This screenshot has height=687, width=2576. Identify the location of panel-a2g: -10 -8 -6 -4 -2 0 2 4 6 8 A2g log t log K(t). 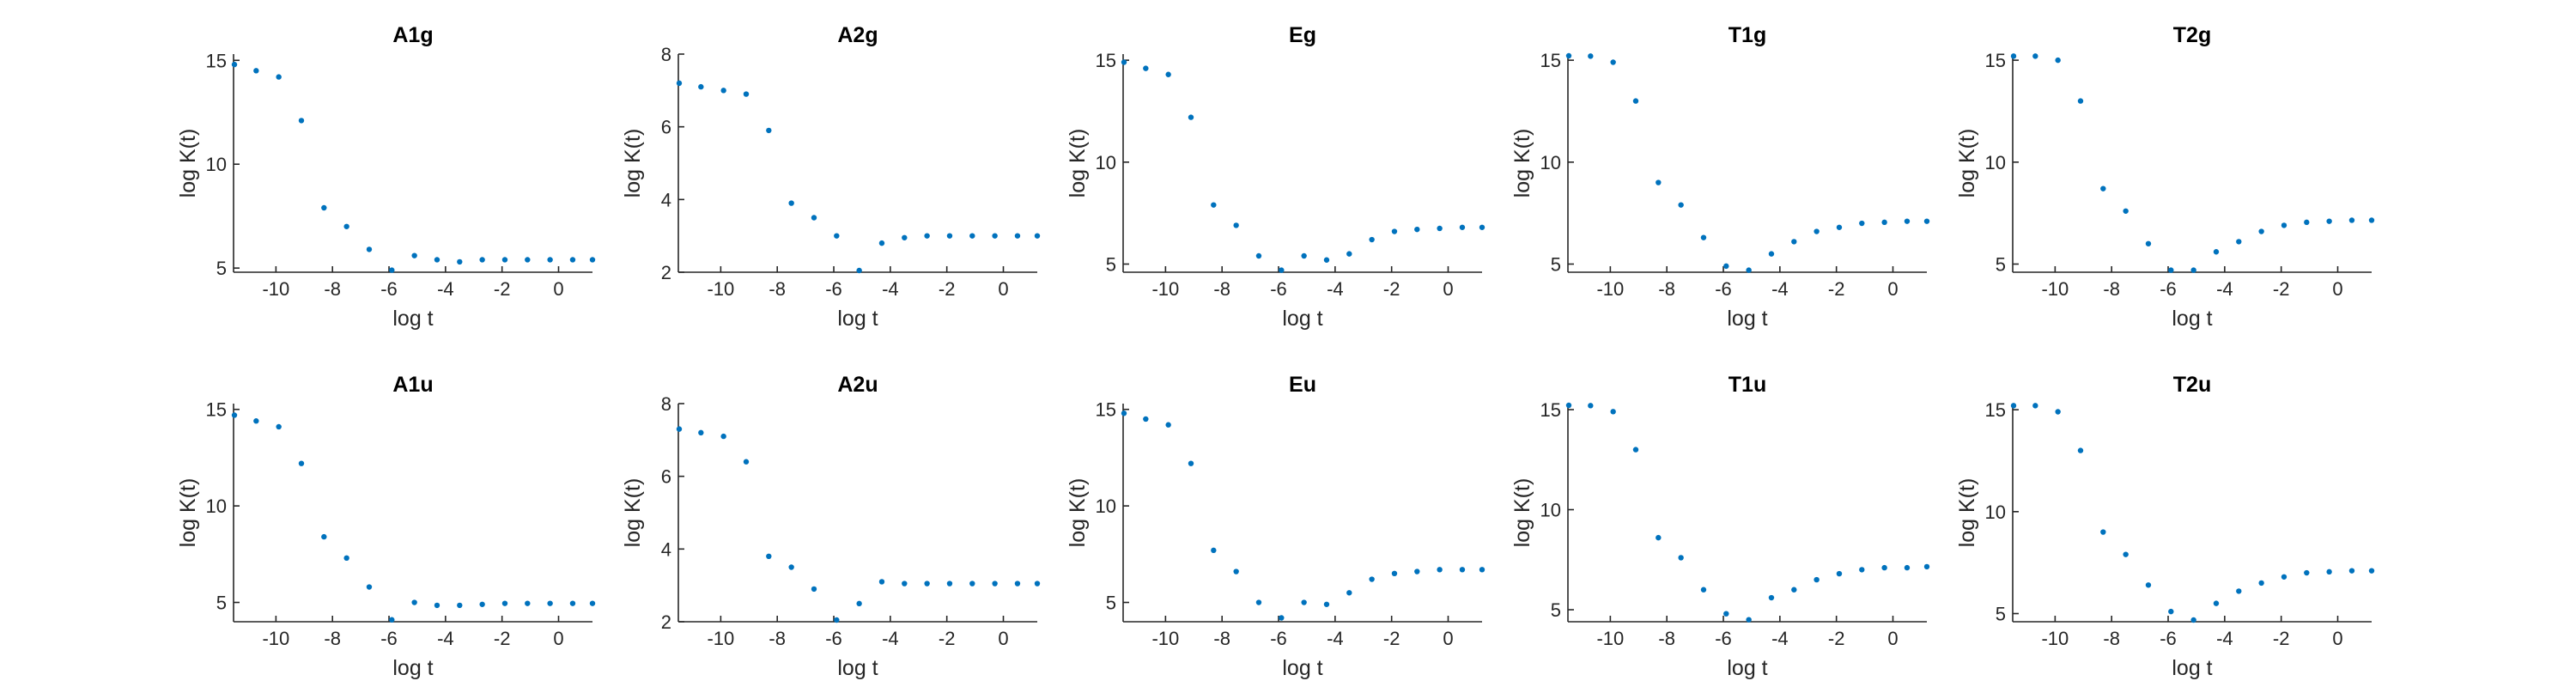
(831, 177).